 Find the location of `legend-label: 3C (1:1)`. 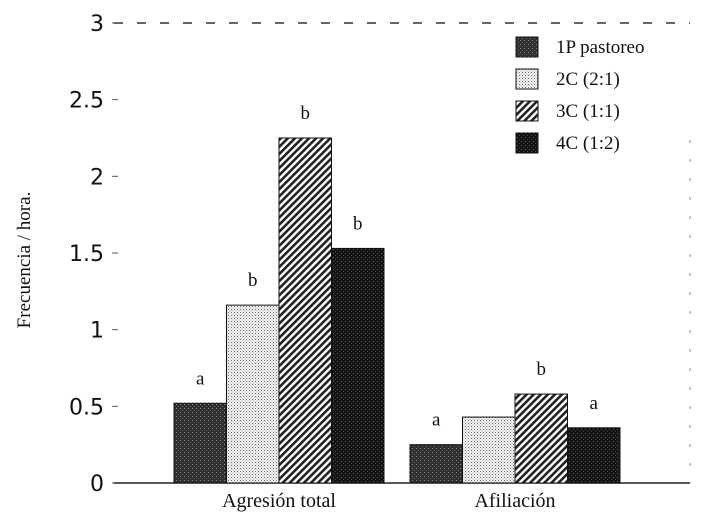

legend-label: 3C (1:1) is located at coordinates (588, 111).